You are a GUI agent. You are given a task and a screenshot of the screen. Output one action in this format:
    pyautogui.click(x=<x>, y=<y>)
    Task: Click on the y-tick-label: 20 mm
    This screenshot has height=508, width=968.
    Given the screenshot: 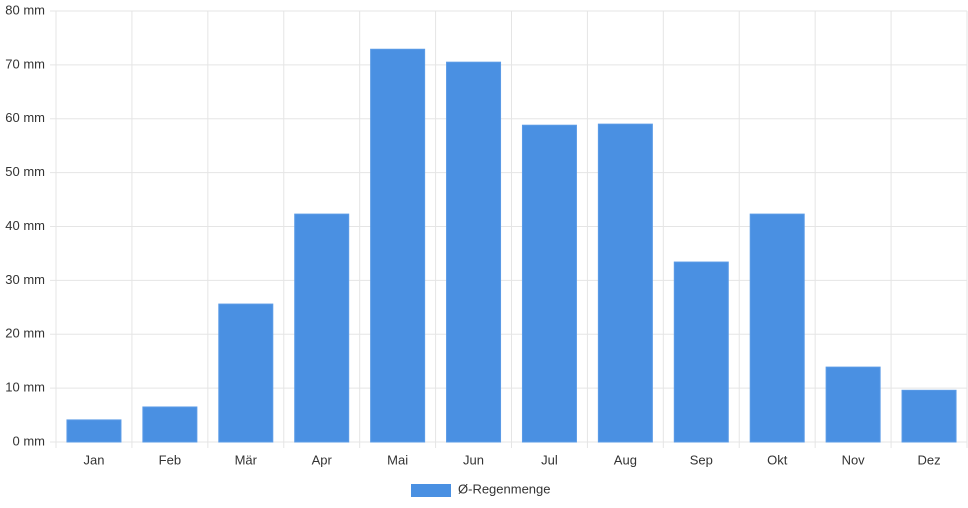 What is the action you would take?
    pyautogui.click(x=25, y=333)
    